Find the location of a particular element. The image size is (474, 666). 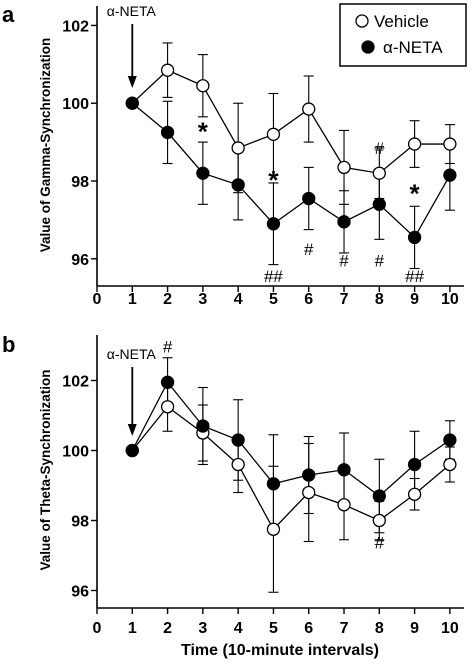

panel-a-y-axis-label: Value of Gamma-Synchronization is located at coordinates (45, 145).